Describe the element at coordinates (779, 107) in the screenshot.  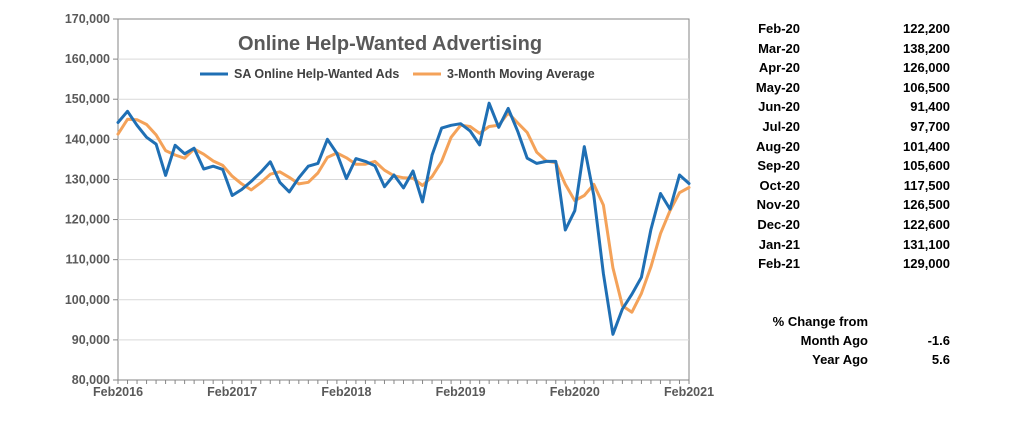
I see `month-label: Jun-20` at that location.